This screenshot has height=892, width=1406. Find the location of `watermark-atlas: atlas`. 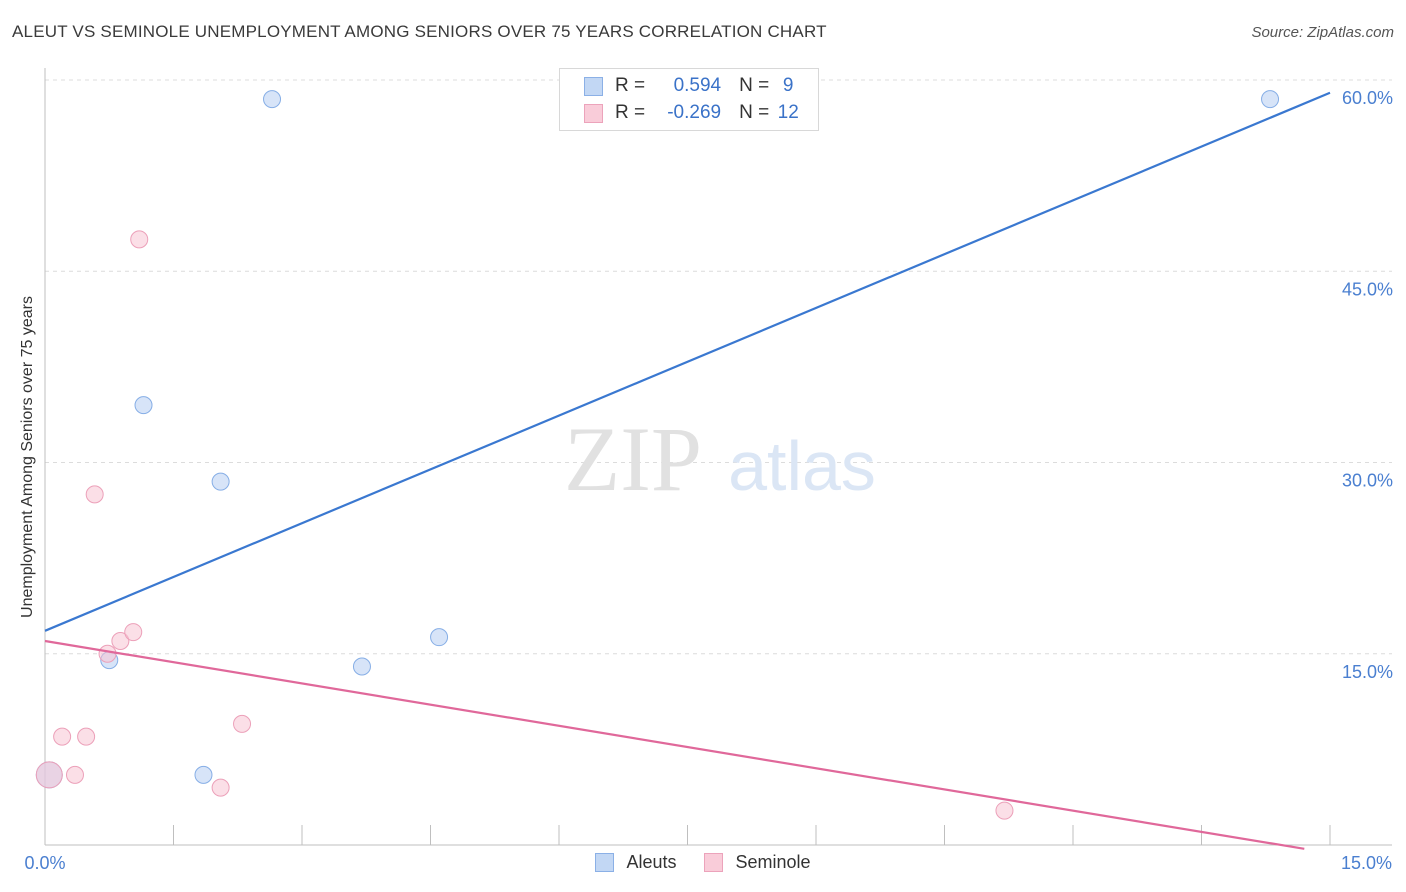

watermark-atlas: atlas is located at coordinates (802, 466).